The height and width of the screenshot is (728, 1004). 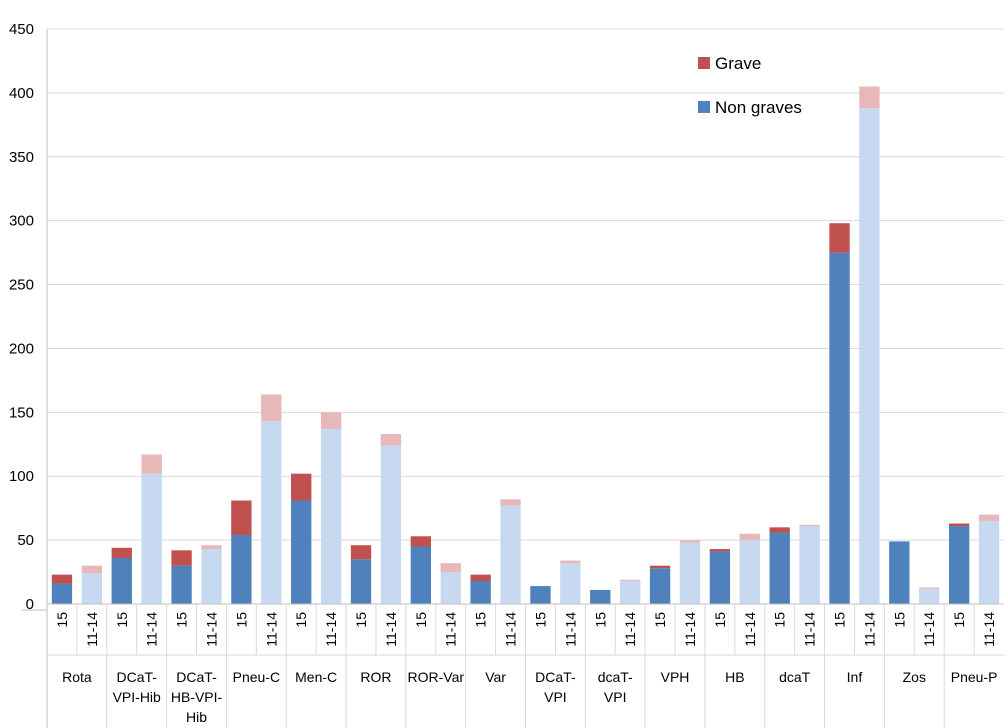 I want to click on group-label: Inf, so click(x=855, y=677).